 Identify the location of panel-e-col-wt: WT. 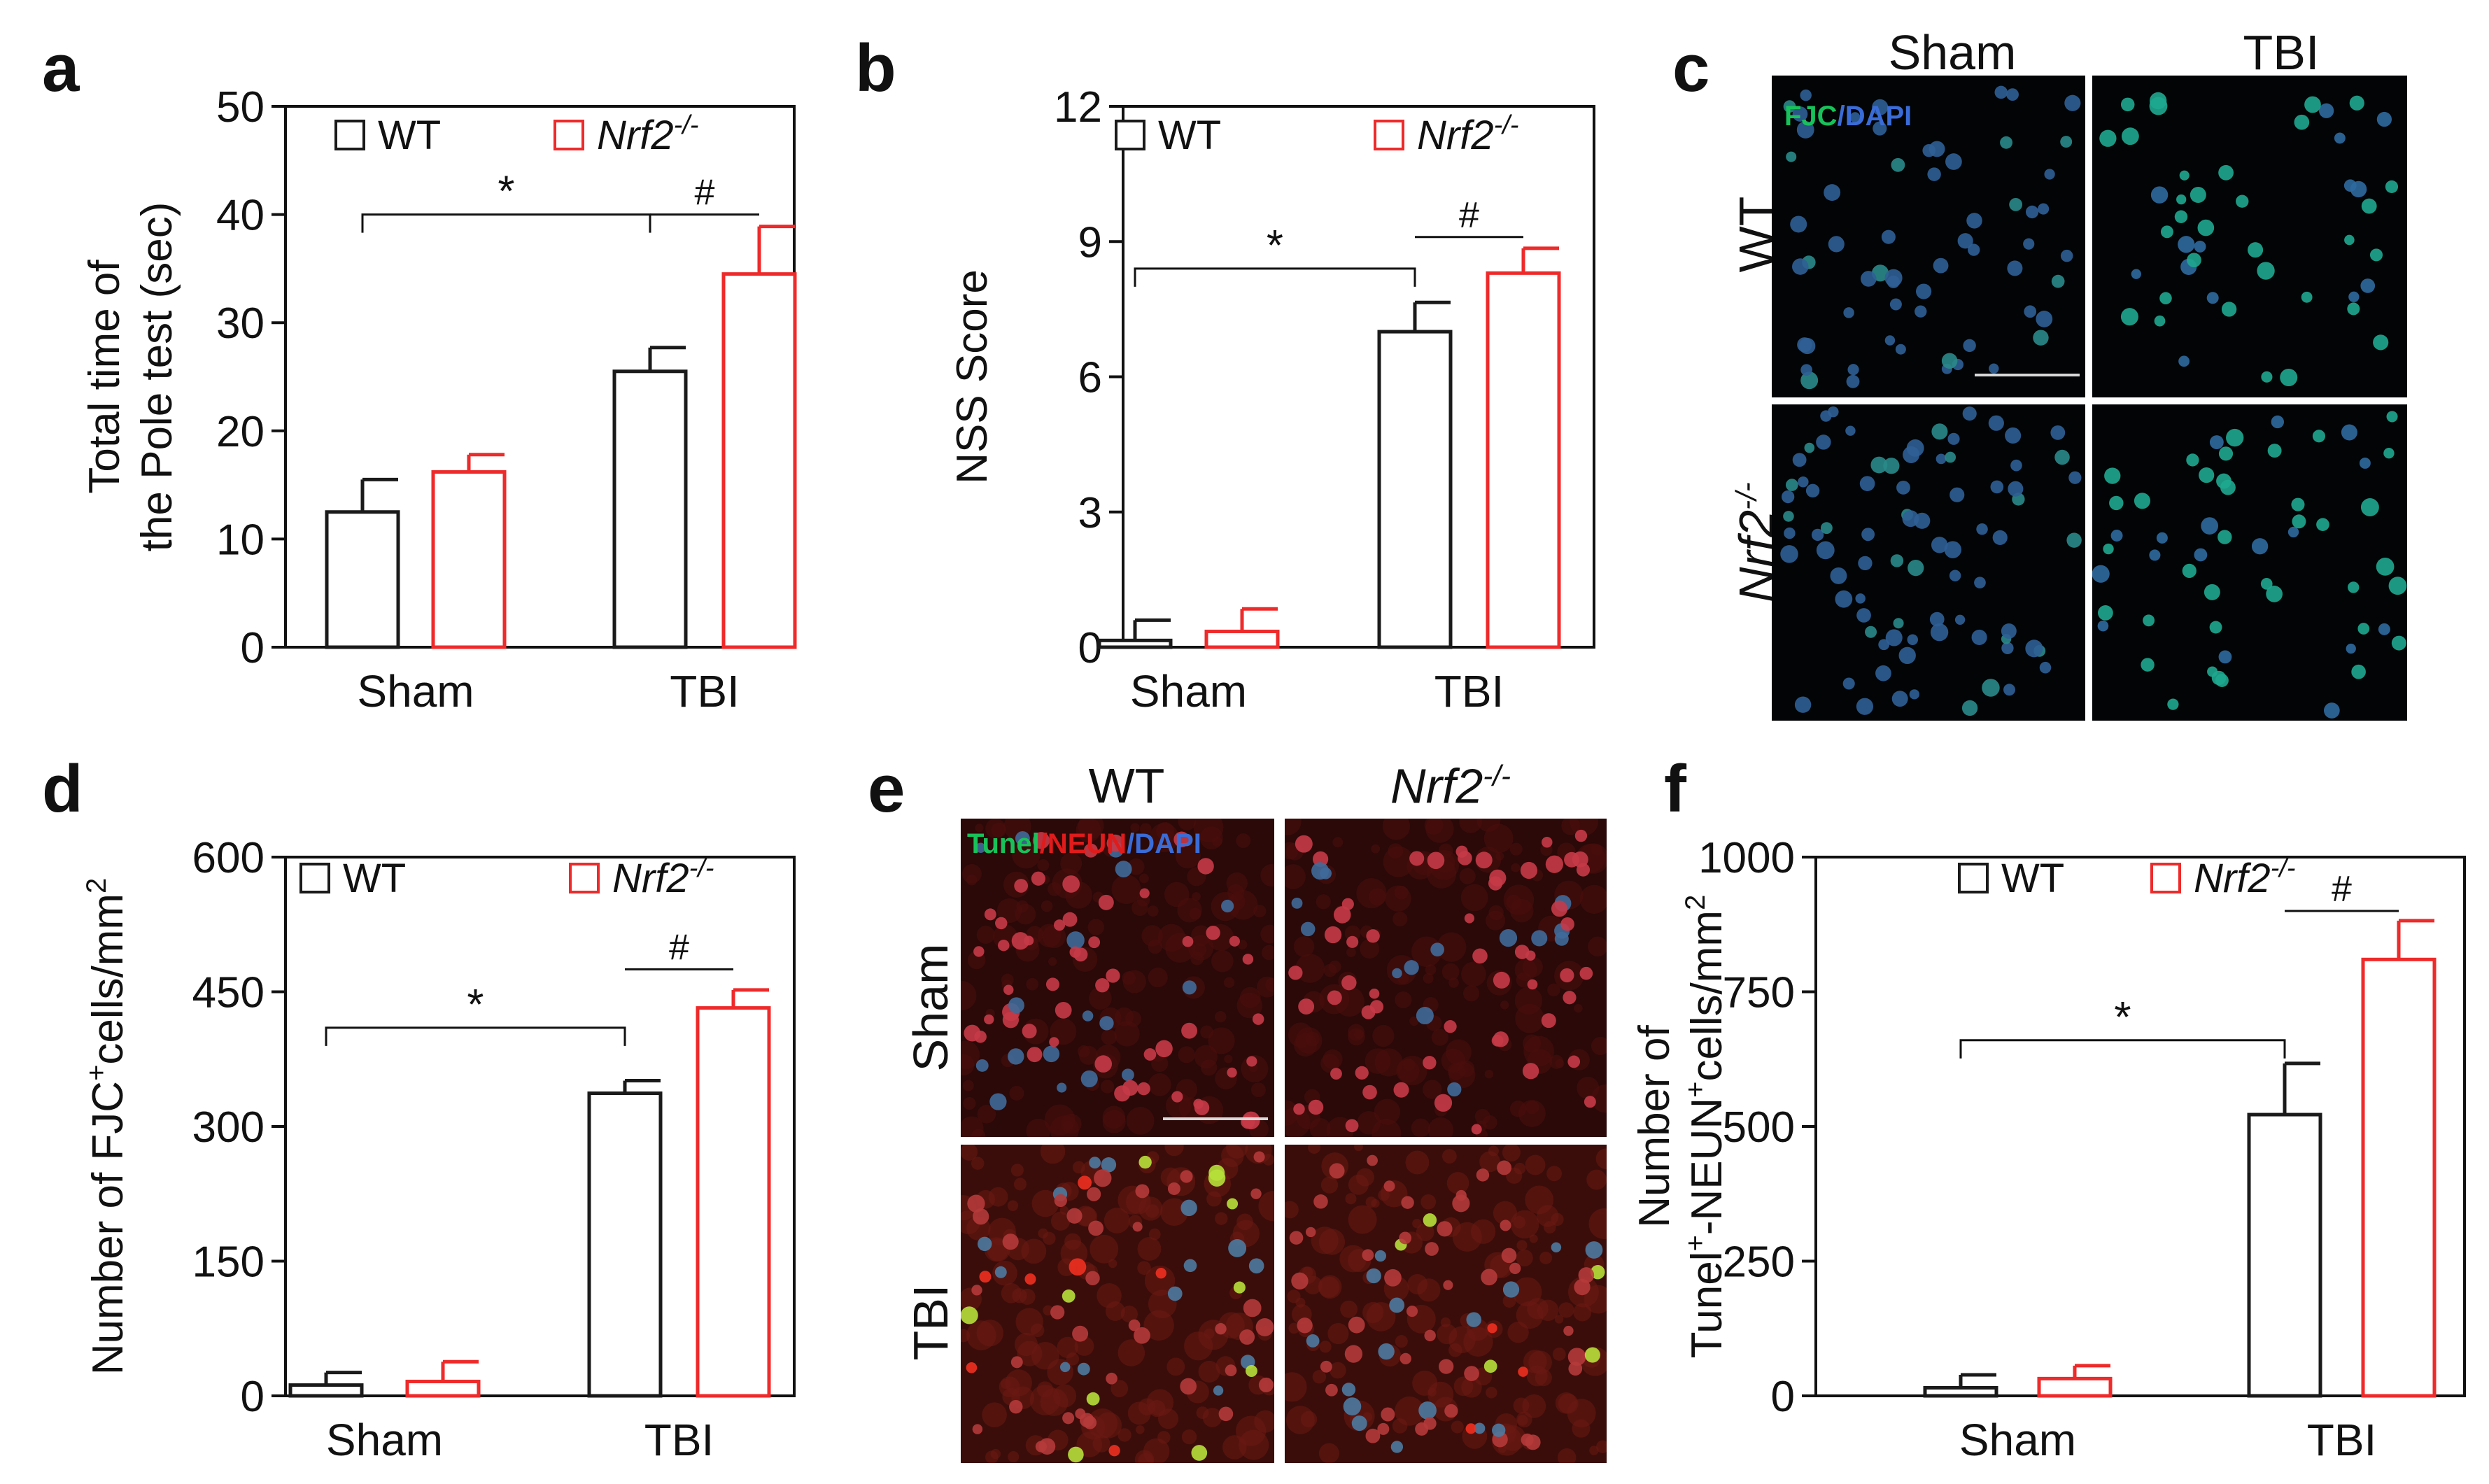
(1126, 786).